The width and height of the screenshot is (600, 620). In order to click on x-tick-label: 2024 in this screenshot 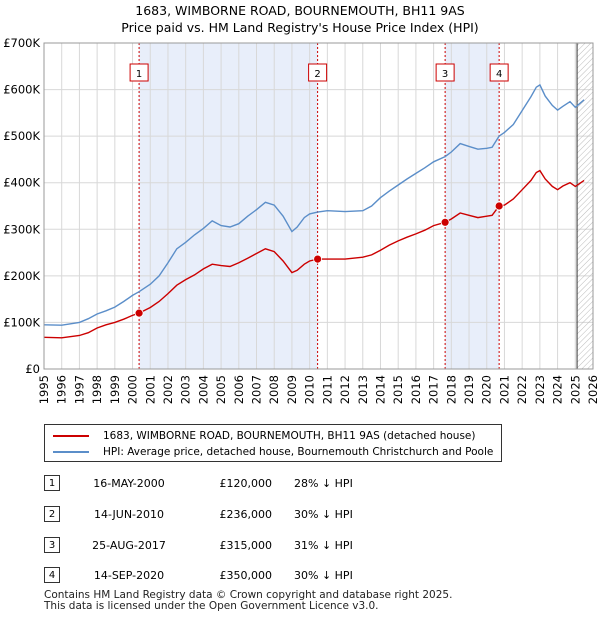, I will do `click(558, 389)`.